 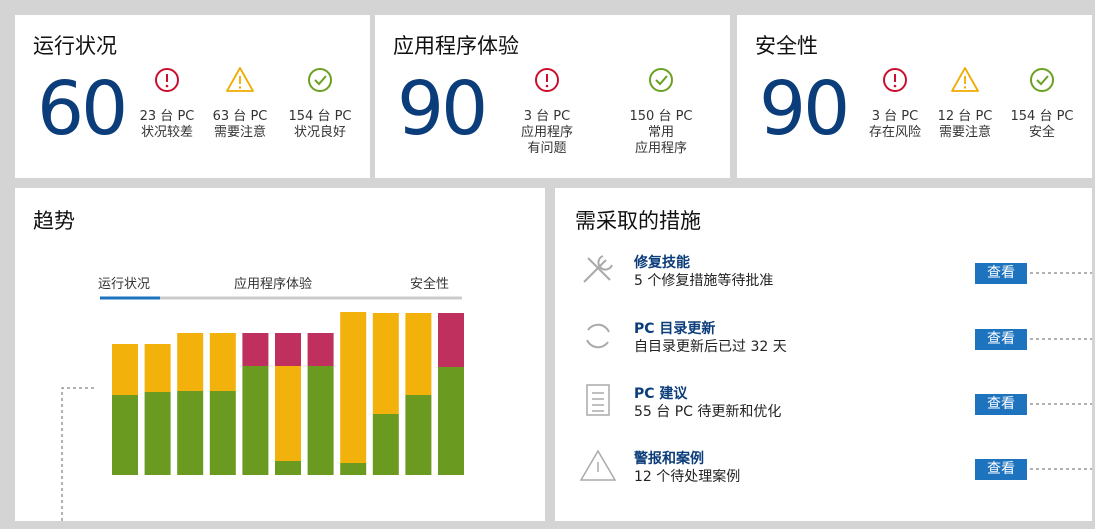 I want to click on status-text: 150 台 PC, so click(x=661, y=116).